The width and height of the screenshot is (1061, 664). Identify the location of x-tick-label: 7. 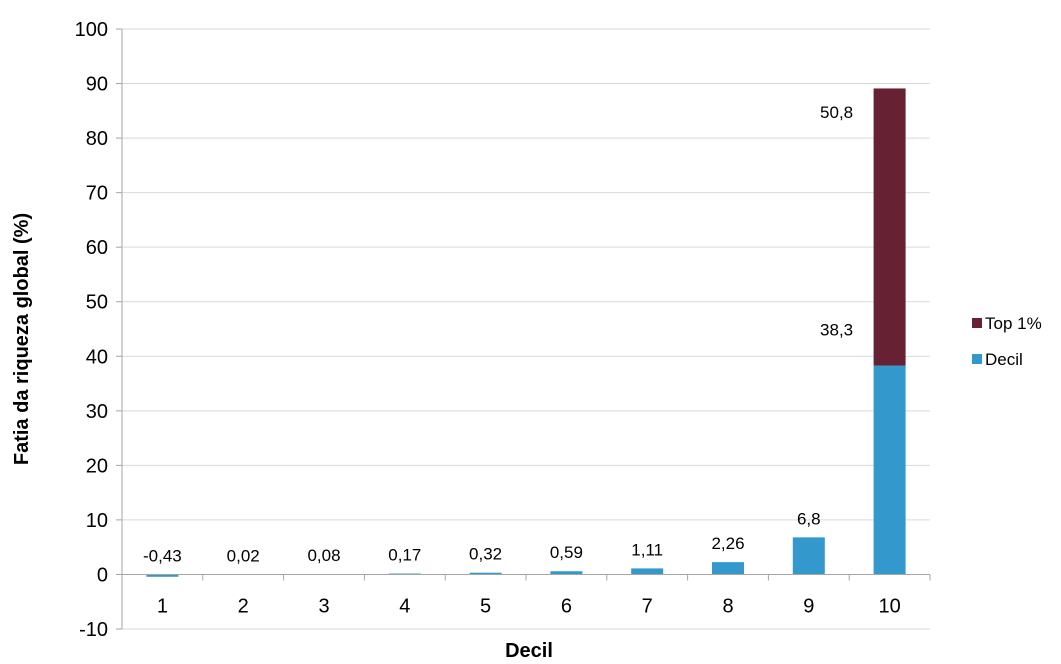
(647, 606).